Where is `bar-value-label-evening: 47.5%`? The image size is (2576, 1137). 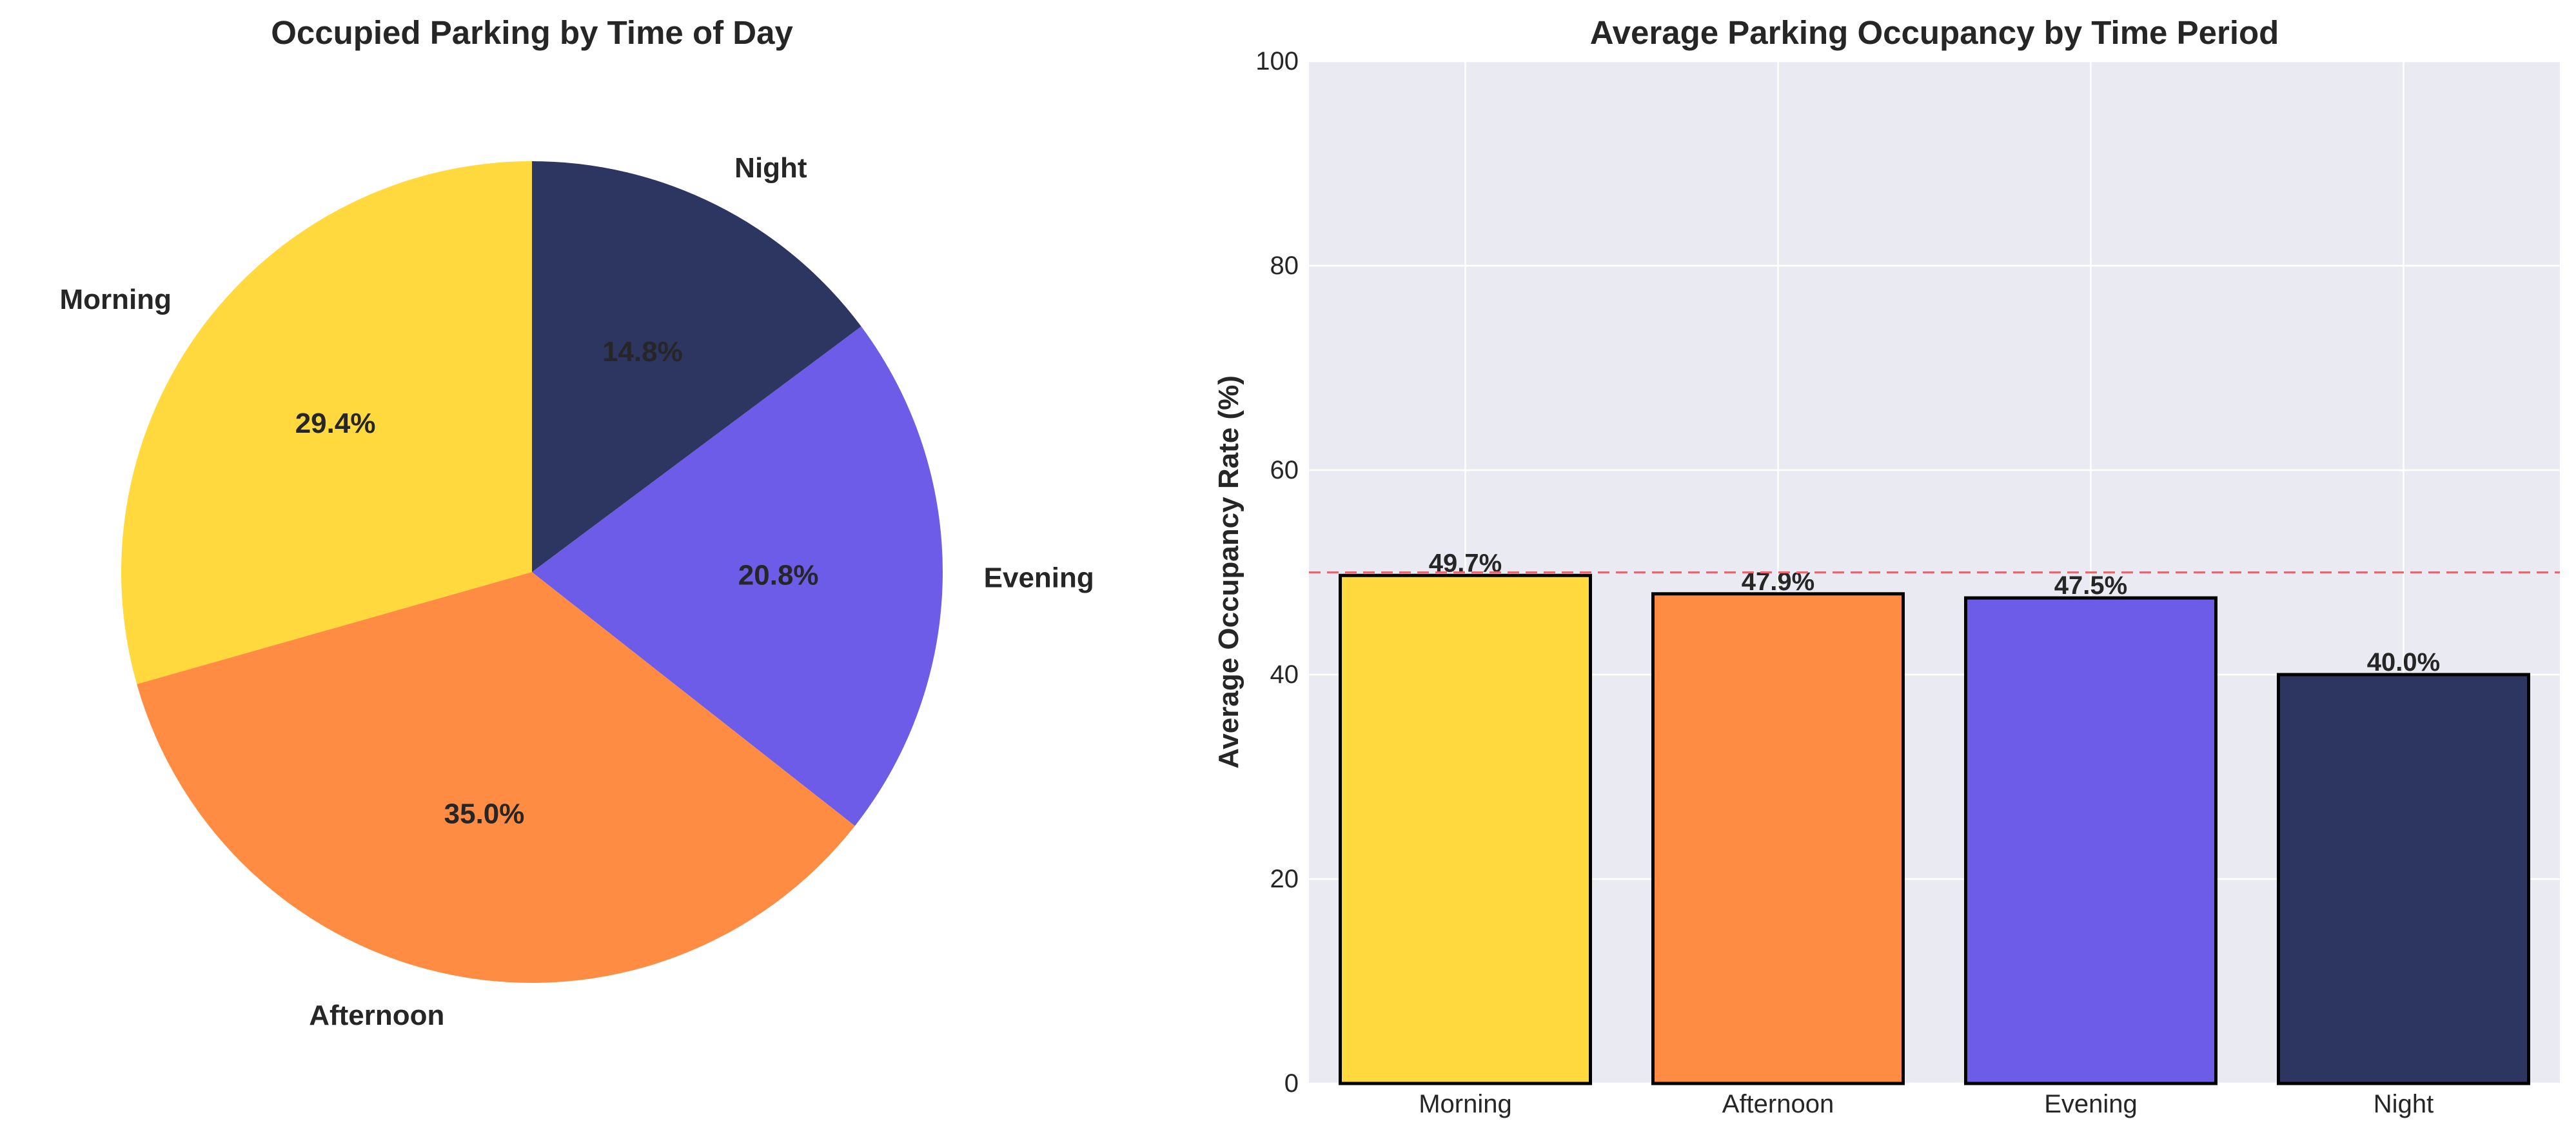 bar-value-label-evening: 47.5% is located at coordinates (2090, 585).